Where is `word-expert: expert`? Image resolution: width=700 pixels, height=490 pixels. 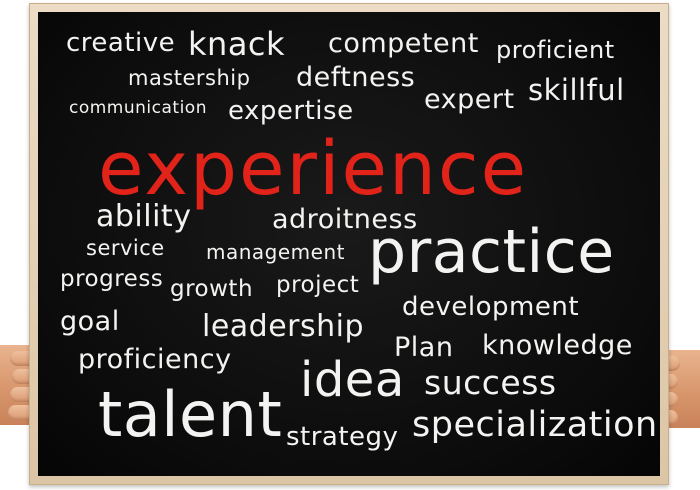 word-expert: expert is located at coordinates (469, 99).